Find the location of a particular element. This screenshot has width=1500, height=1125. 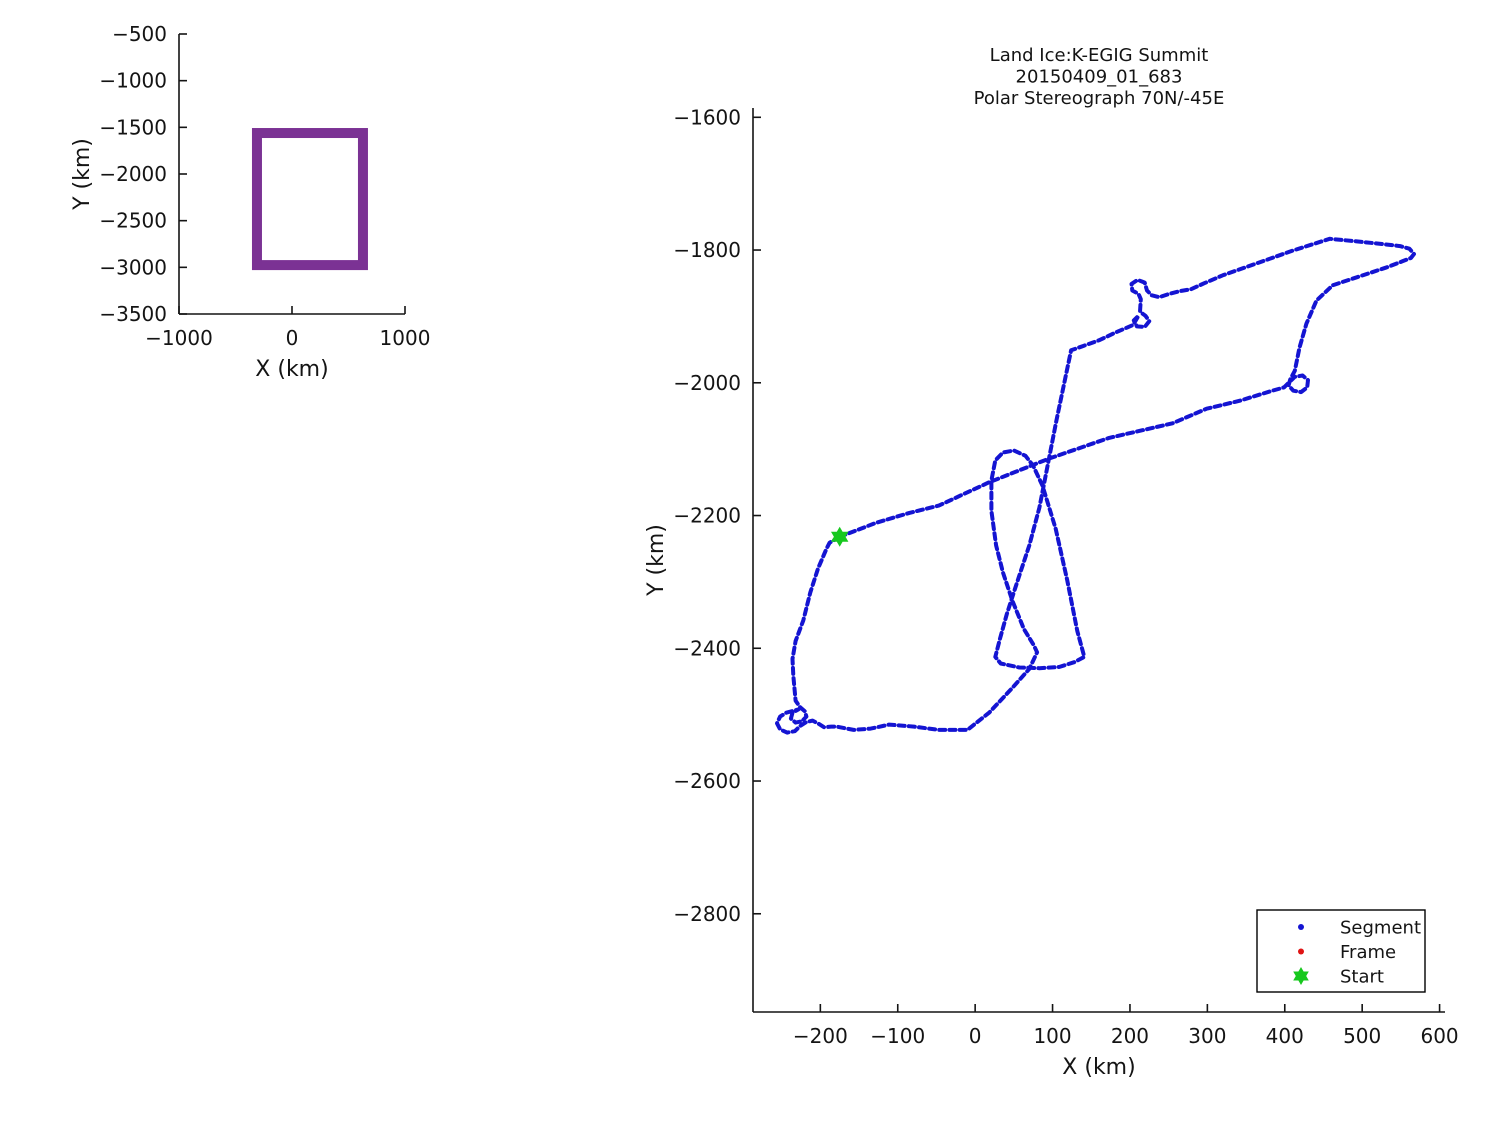

legend-start-marker-icon is located at coordinates (1301, 976).